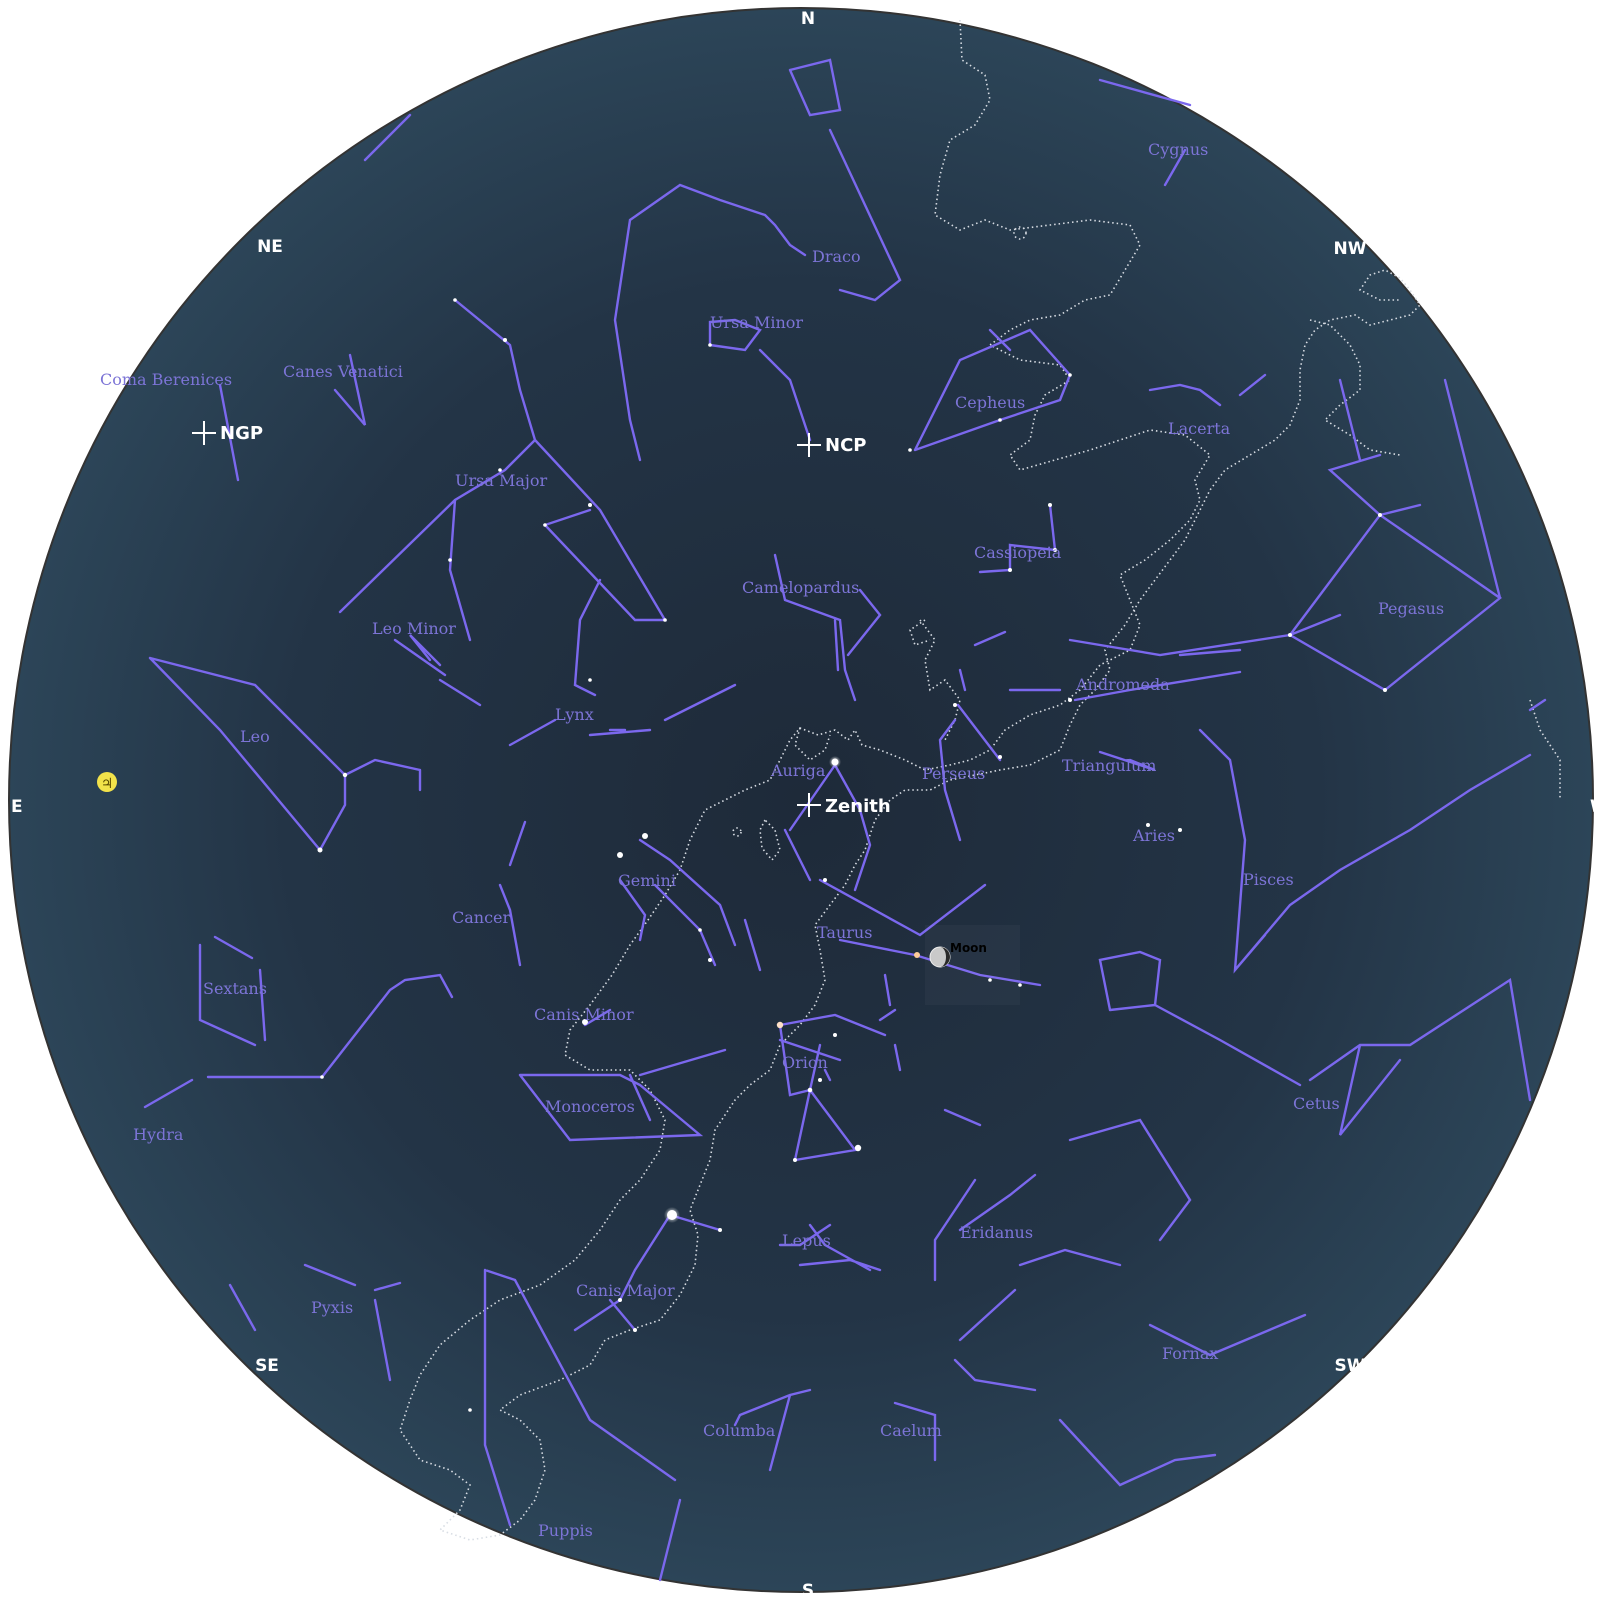  I want to click on ngp-label: NGP, so click(241, 433).